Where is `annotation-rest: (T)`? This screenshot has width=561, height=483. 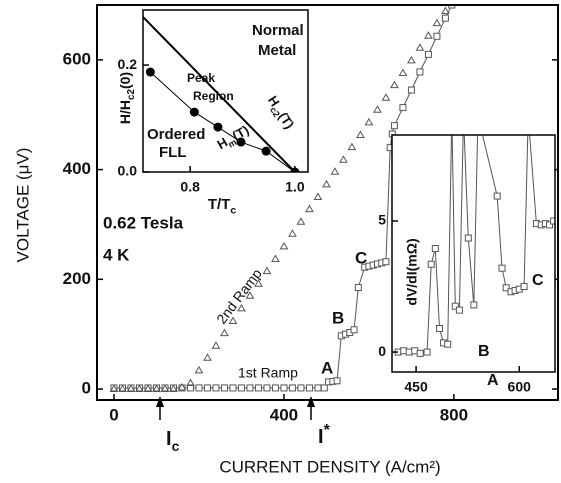
annotation-rest: (T) is located at coordinates (241, 133).